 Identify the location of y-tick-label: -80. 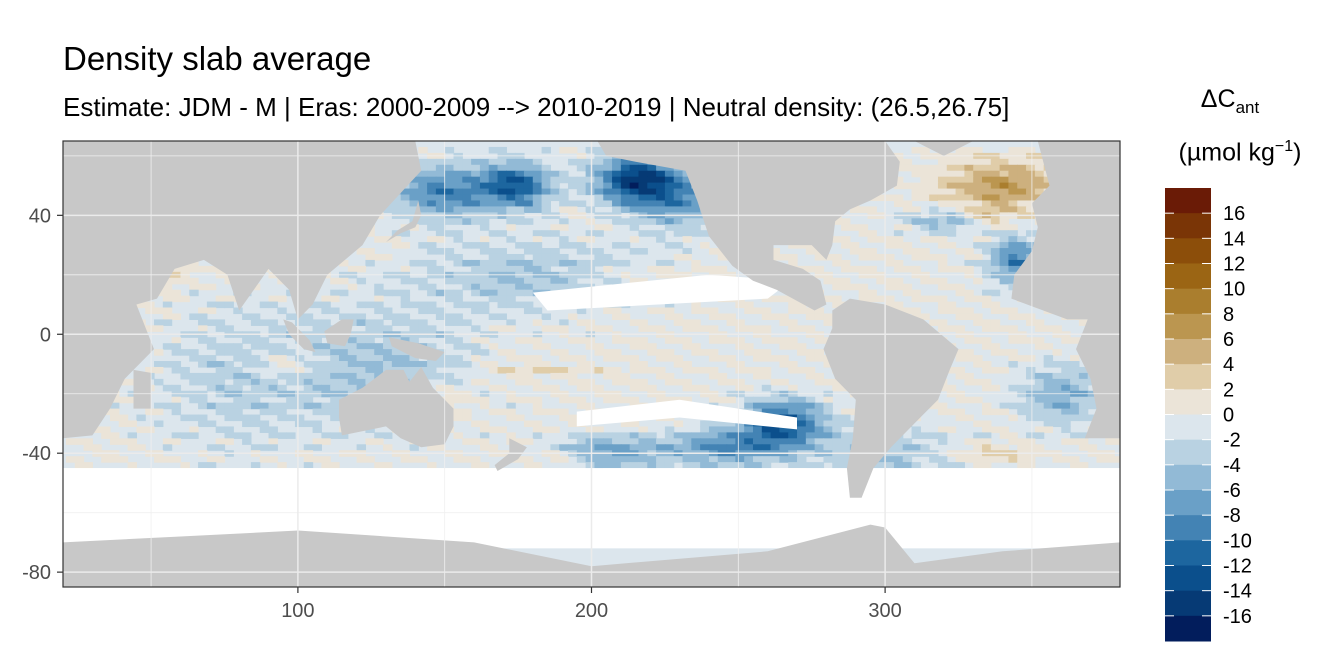
(36, 573).